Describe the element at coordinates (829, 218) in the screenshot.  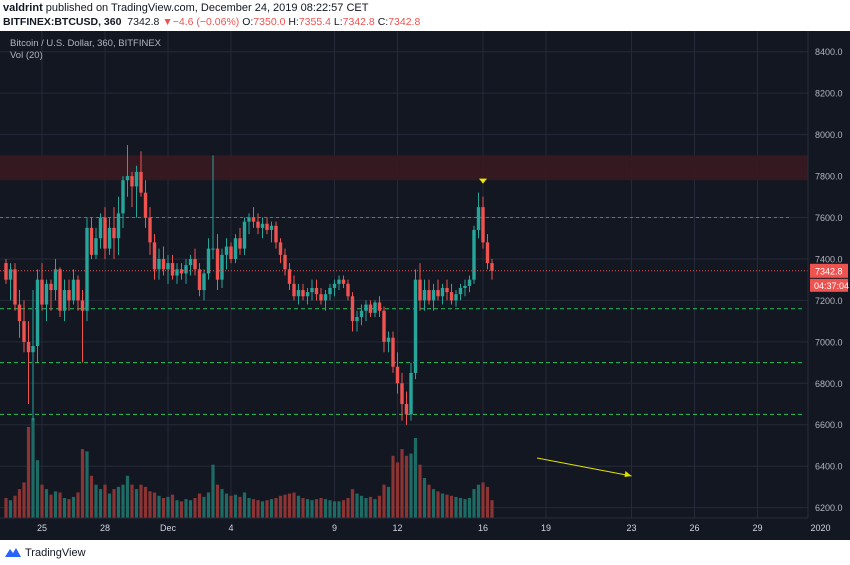
I see `price-tick-label: 7600.0` at that location.